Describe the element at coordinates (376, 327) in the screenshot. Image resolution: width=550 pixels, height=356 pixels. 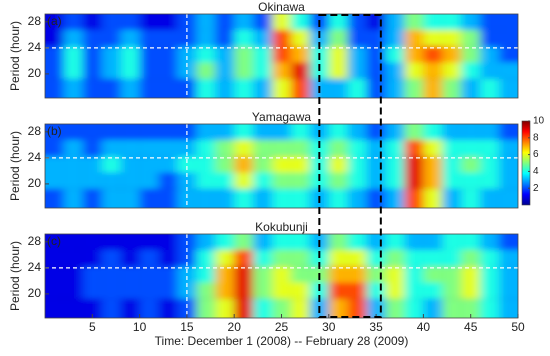
I see `x-tick-label: 35` at that location.